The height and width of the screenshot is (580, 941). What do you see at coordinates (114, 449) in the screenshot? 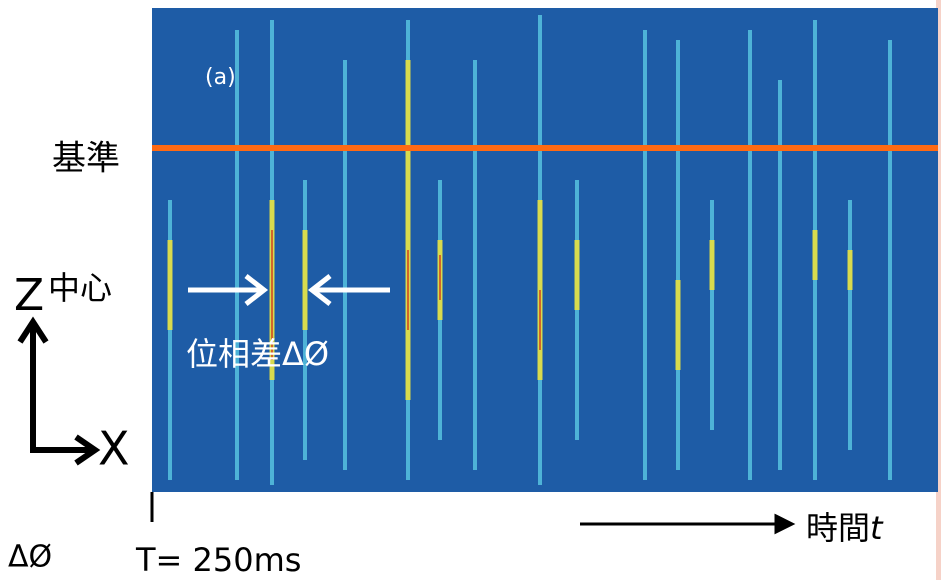
I see `x-axis-label: X` at bounding box center [114, 449].